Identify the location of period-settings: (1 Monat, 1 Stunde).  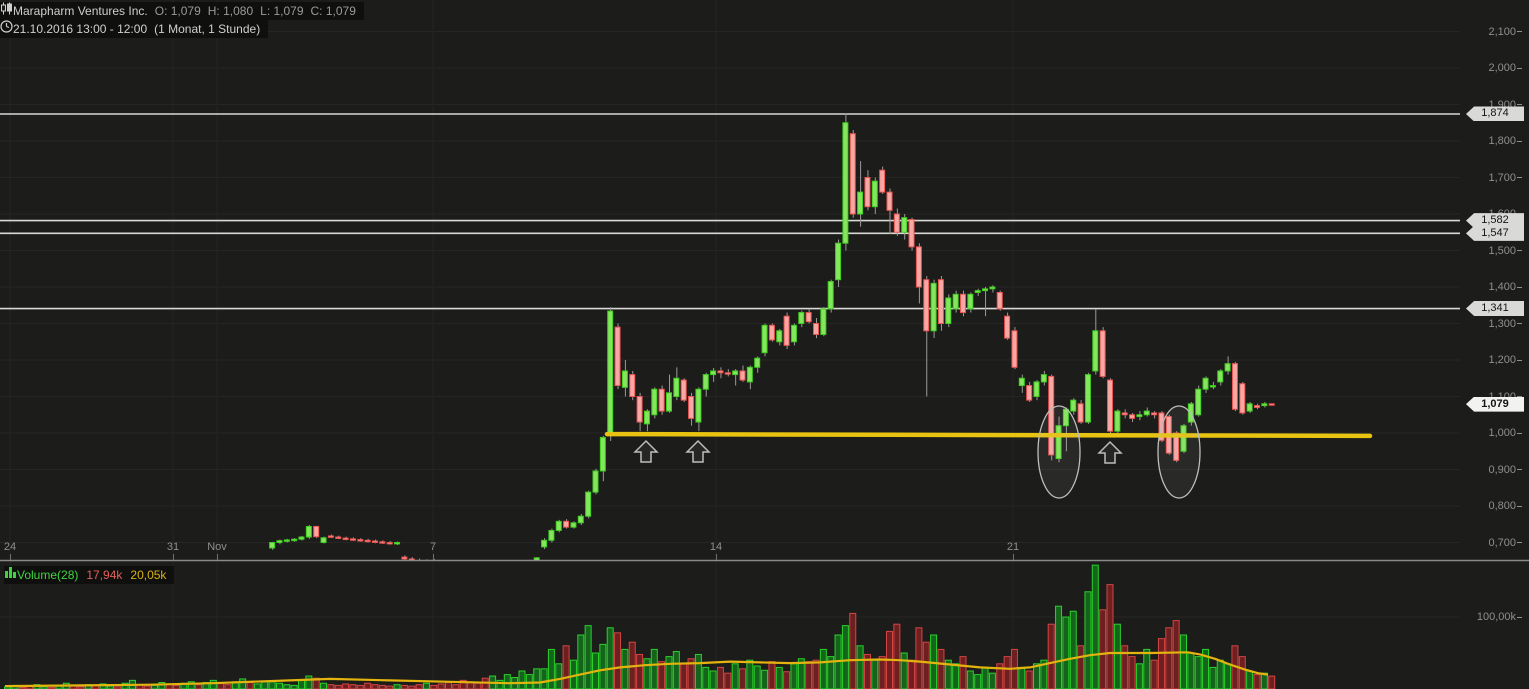
(207, 29).